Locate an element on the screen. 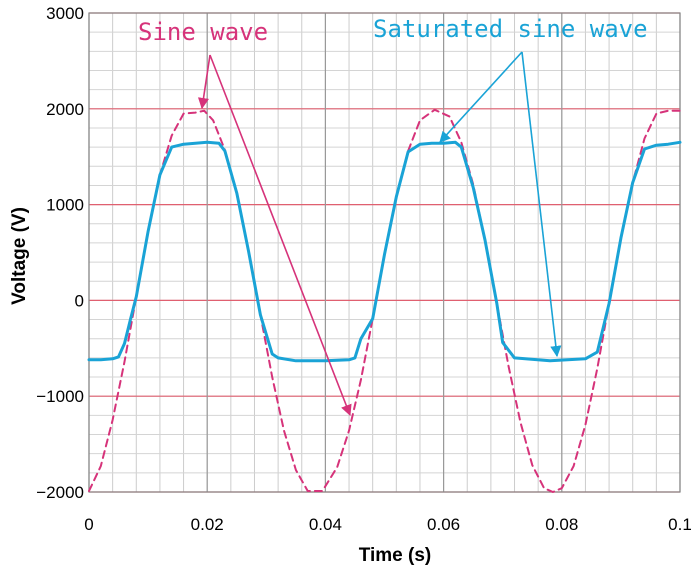  x-tick-label: 0.08 is located at coordinates (561, 524).